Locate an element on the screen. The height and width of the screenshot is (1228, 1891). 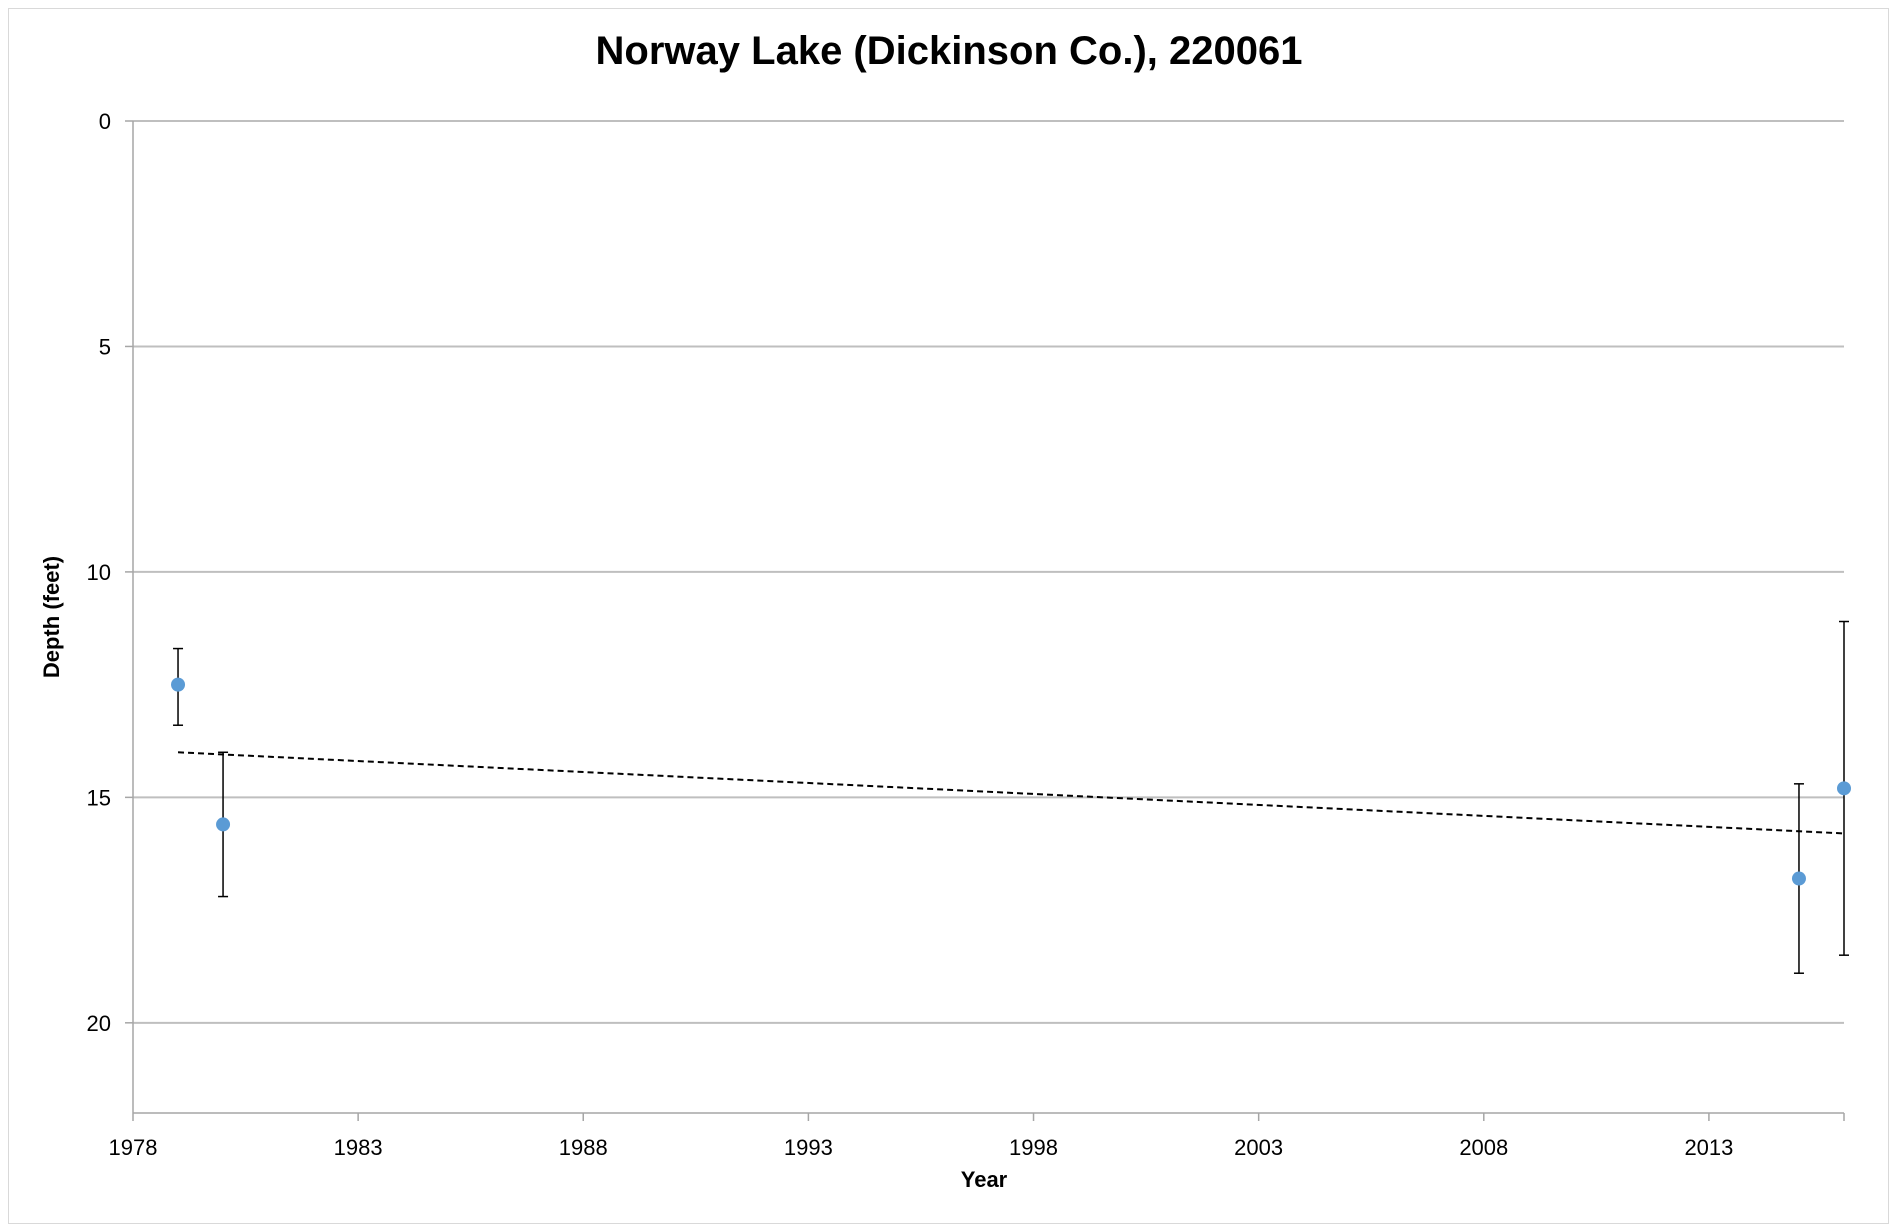
trendline is located at coordinates (1011, 793).